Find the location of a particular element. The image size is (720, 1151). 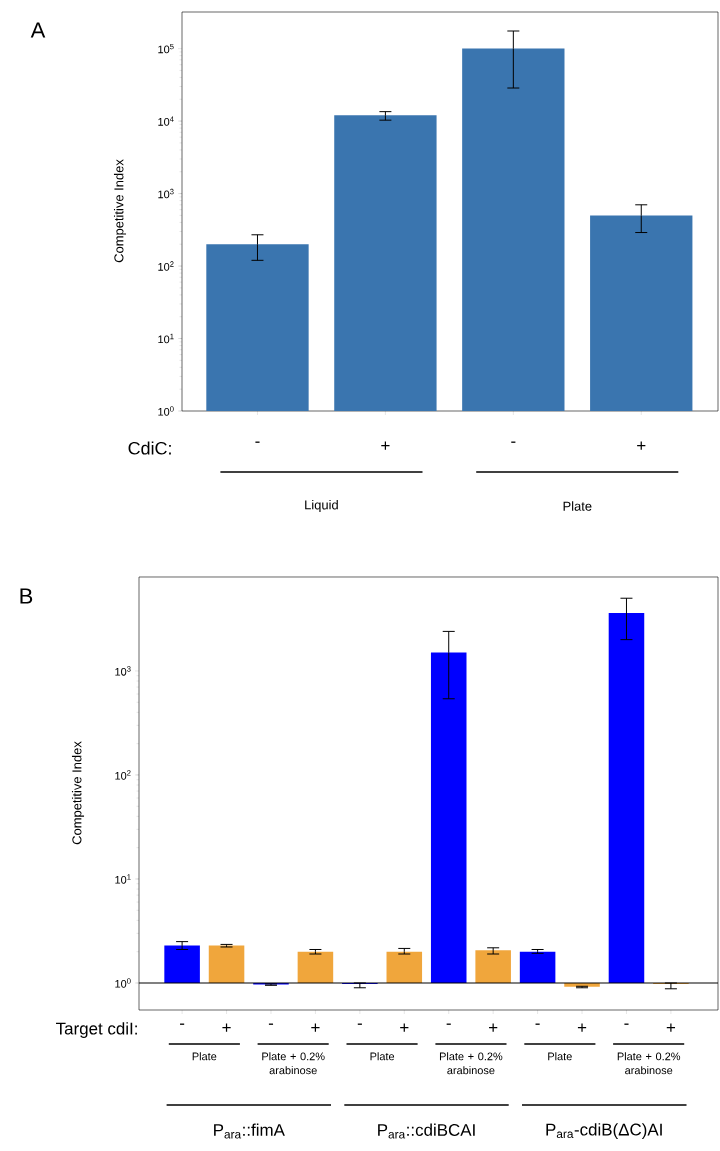

text: P$_{ara}$::fimA is located at coordinates (249, 1131).